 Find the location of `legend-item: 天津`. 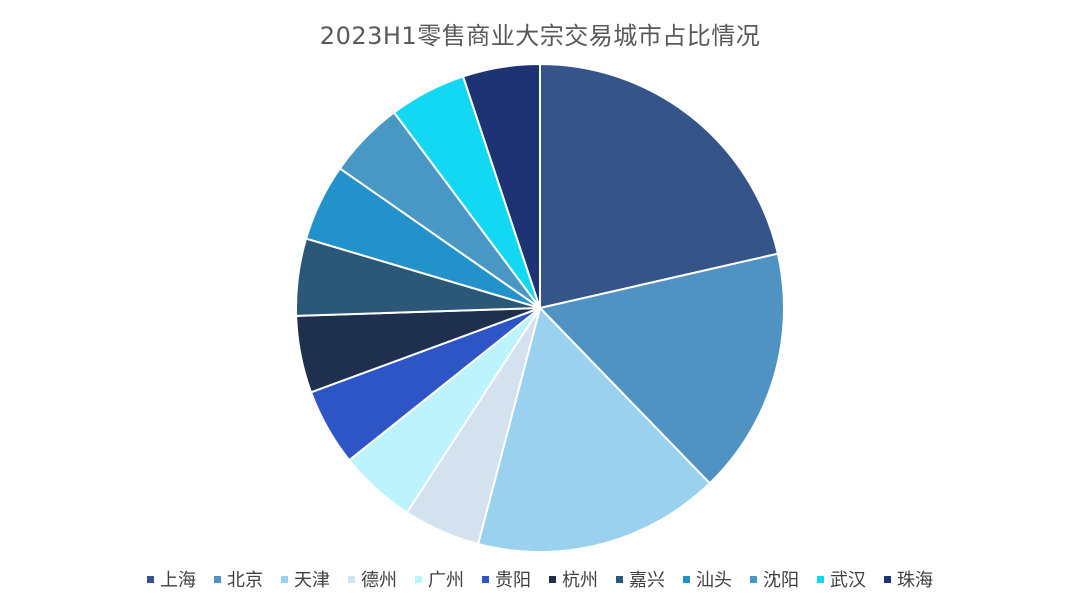

legend-item: 天津 is located at coordinates (305, 579).